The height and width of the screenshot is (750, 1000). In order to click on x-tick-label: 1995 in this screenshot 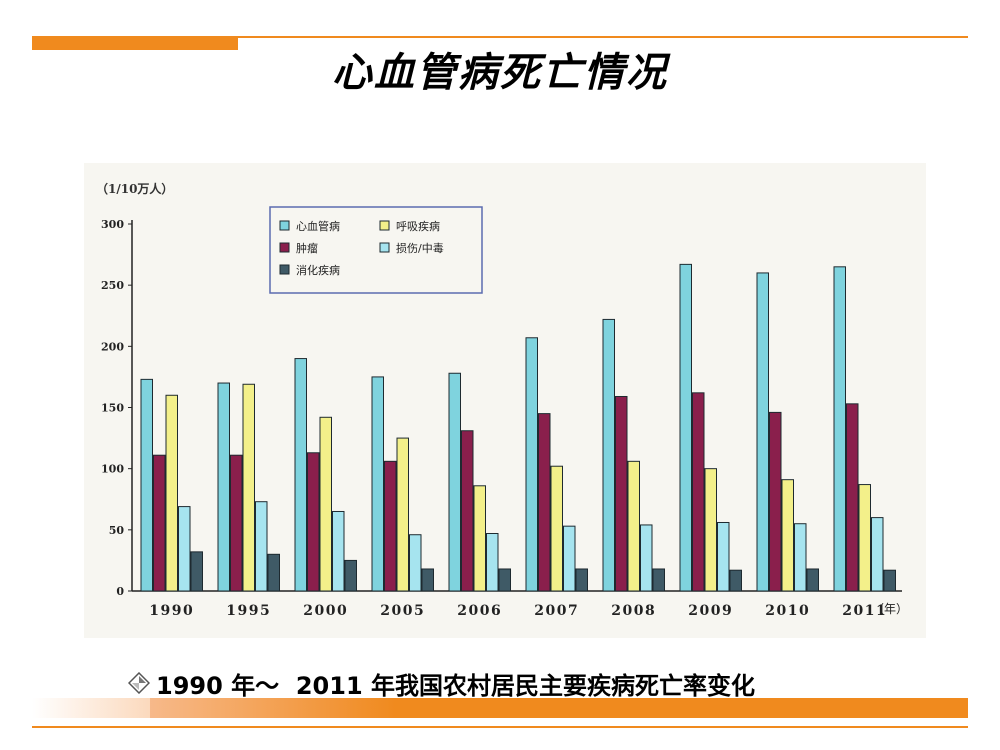, I will do `click(248, 611)`.